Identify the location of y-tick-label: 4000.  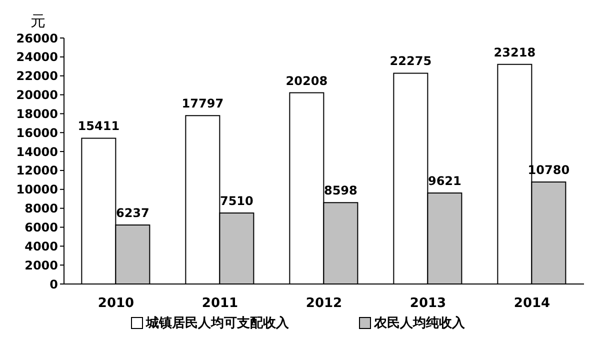
(41, 246).